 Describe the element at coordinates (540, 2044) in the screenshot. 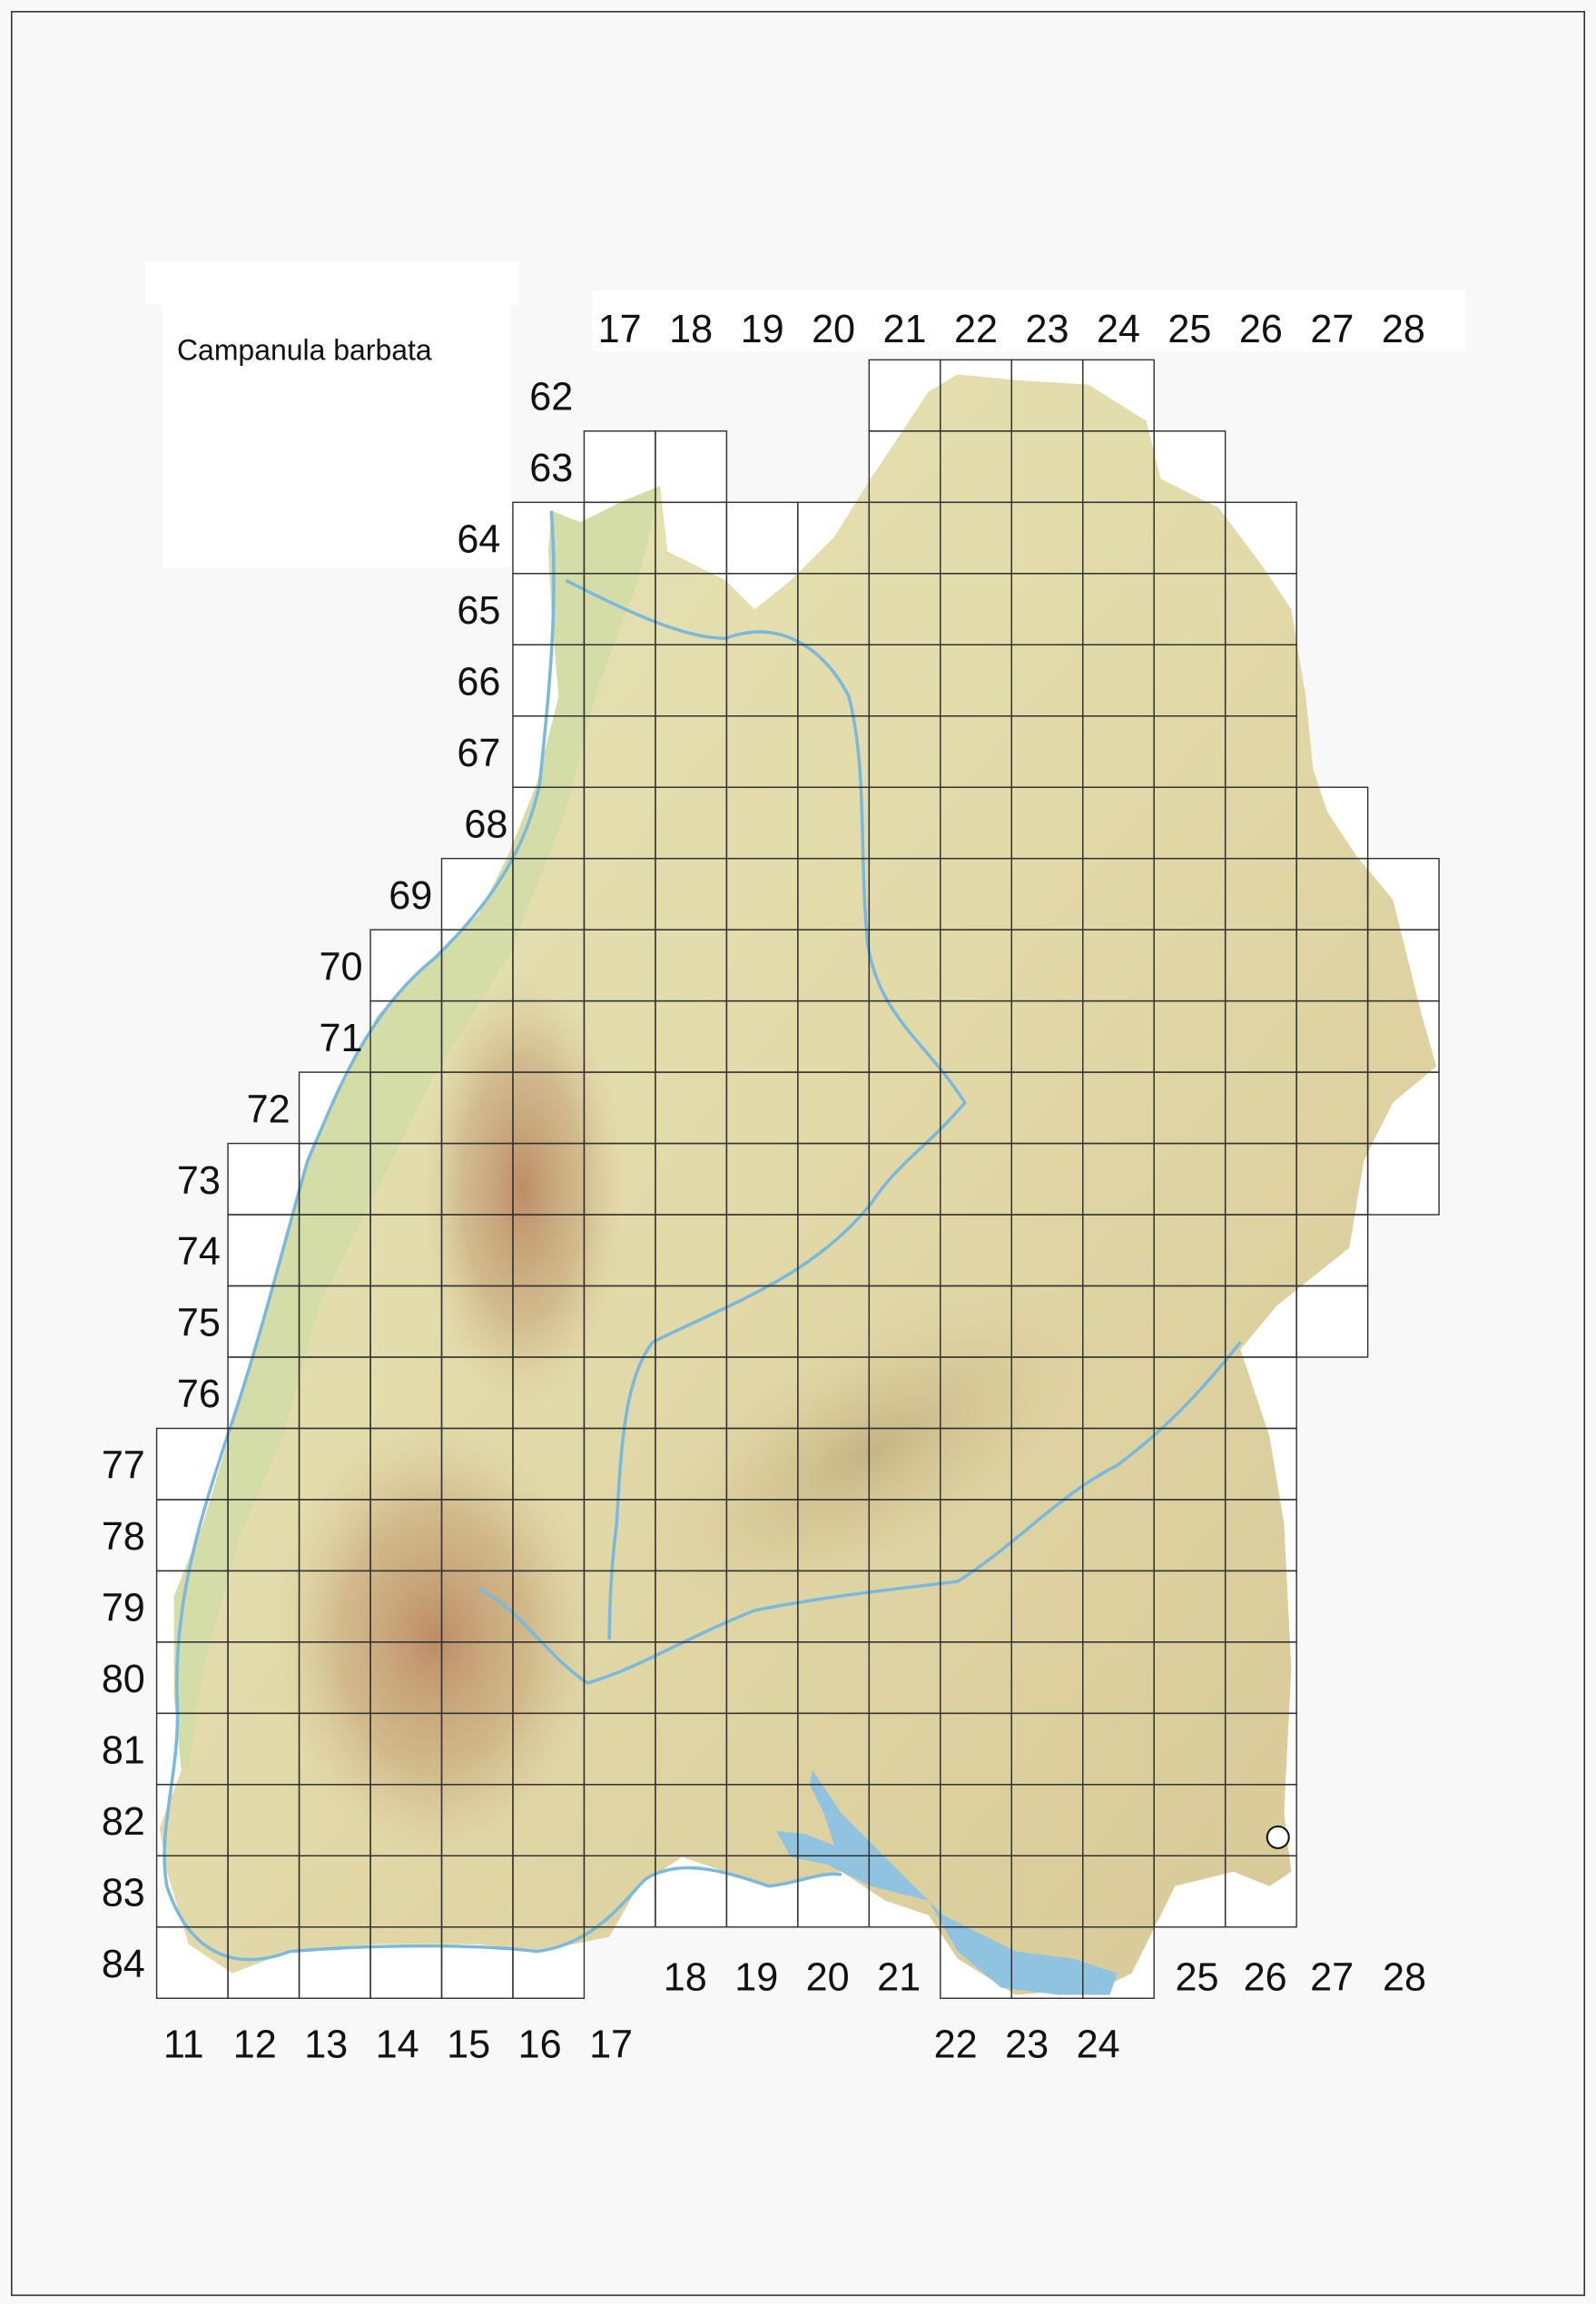

I see `column-label-bottom: 16` at that location.